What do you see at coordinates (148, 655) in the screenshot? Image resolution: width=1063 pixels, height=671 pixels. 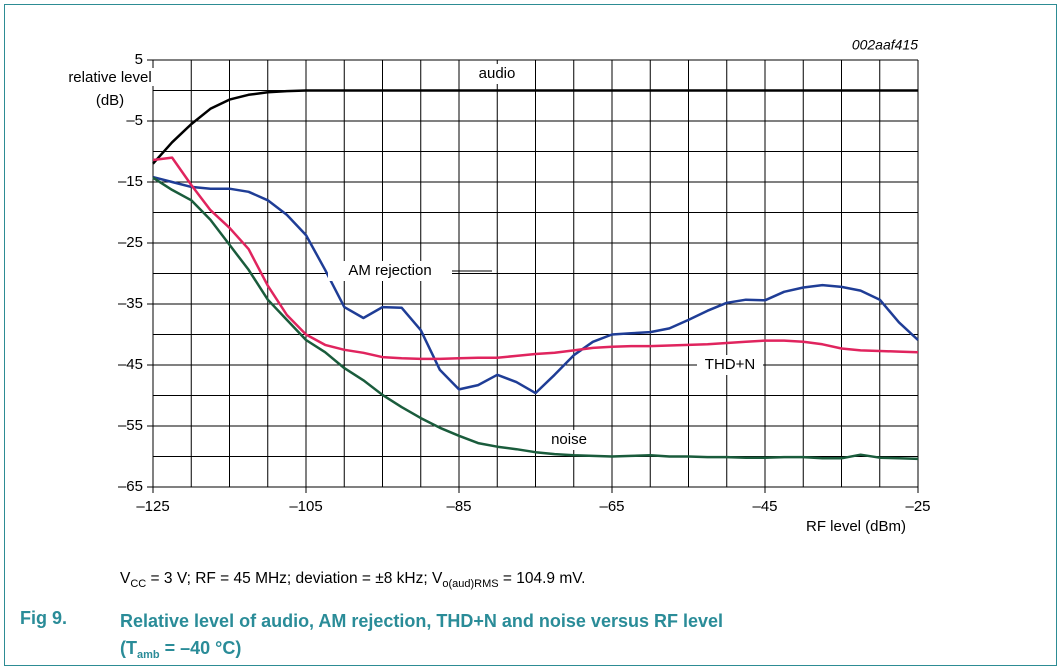 I see `figure-title-sub: amb` at bounding box center [148, 655].